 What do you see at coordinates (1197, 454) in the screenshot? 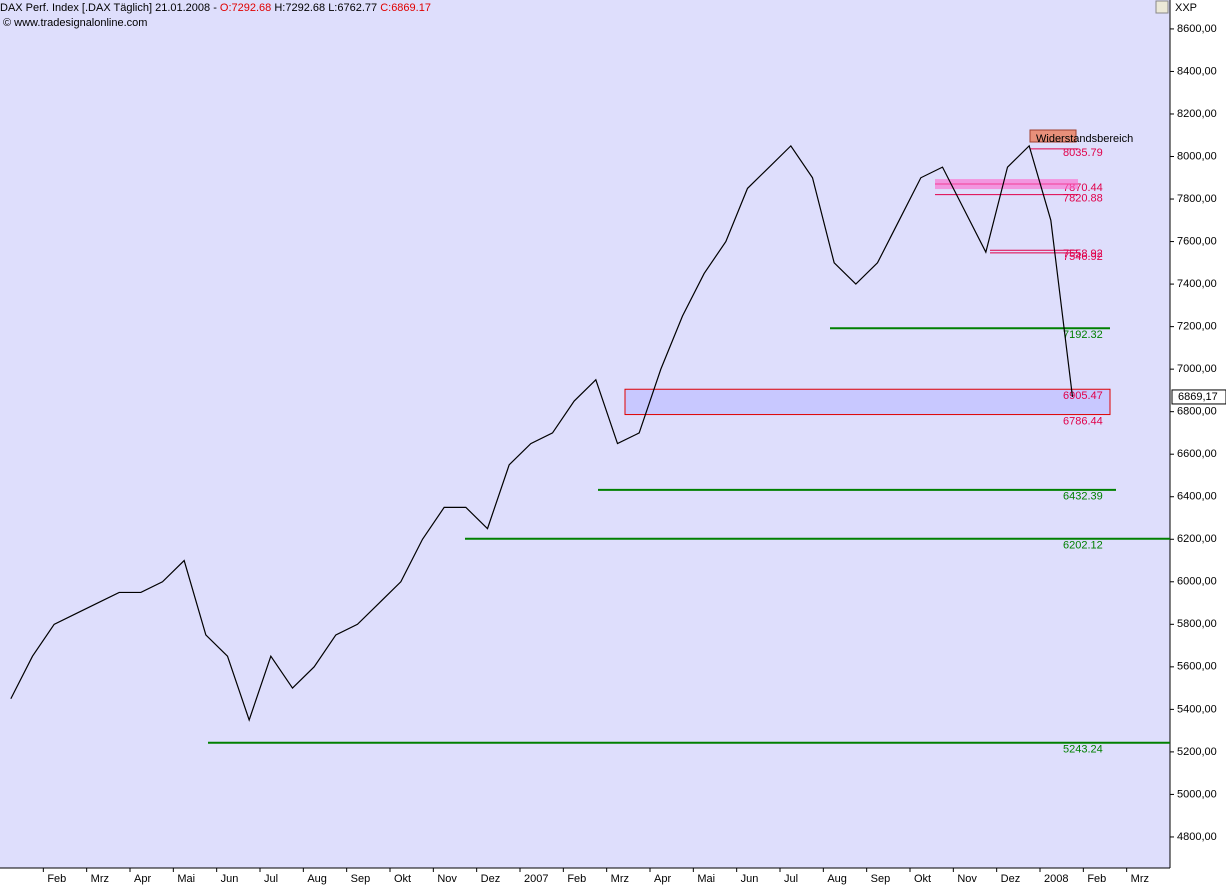
I see `y-tick-label: 6600,00` at bounding box center [1197, 454].